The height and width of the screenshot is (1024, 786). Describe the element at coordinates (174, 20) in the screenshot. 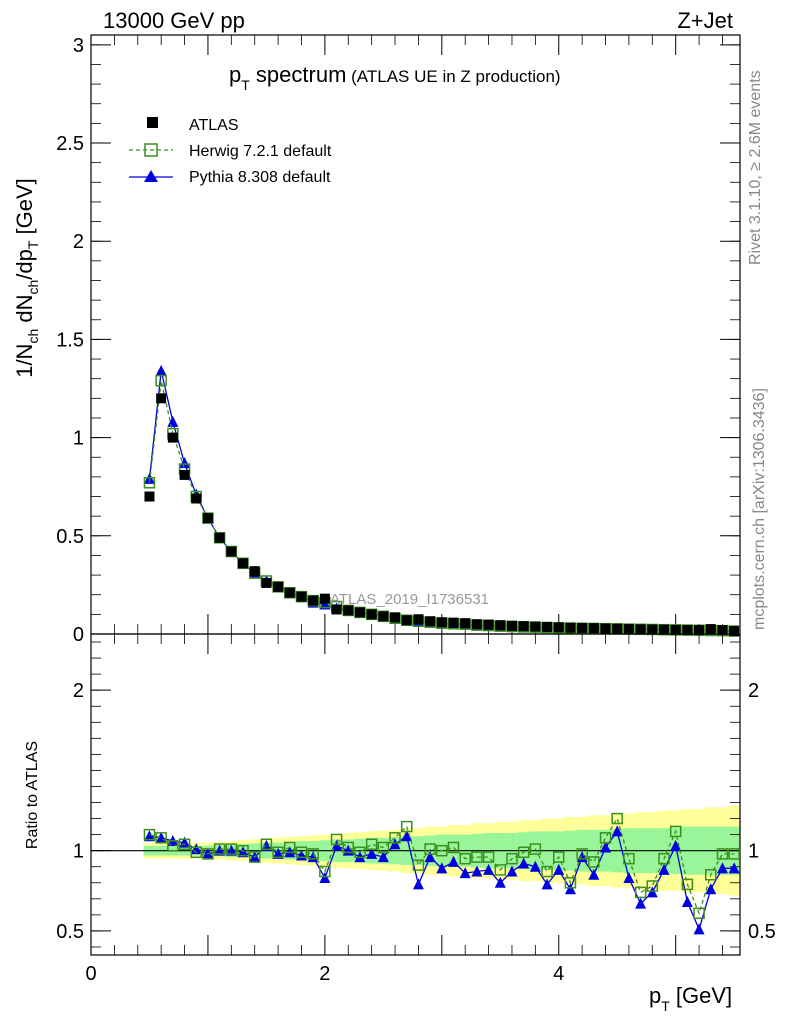

I see `header-left-label: 13000 GeV pp` at that location.